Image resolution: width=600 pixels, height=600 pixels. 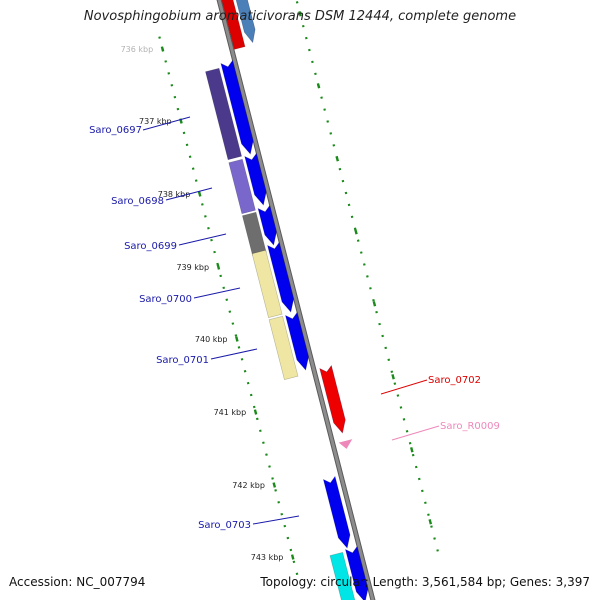 I want to click on scale-tick-label: 741 kbp, so click(x=230, y=412).